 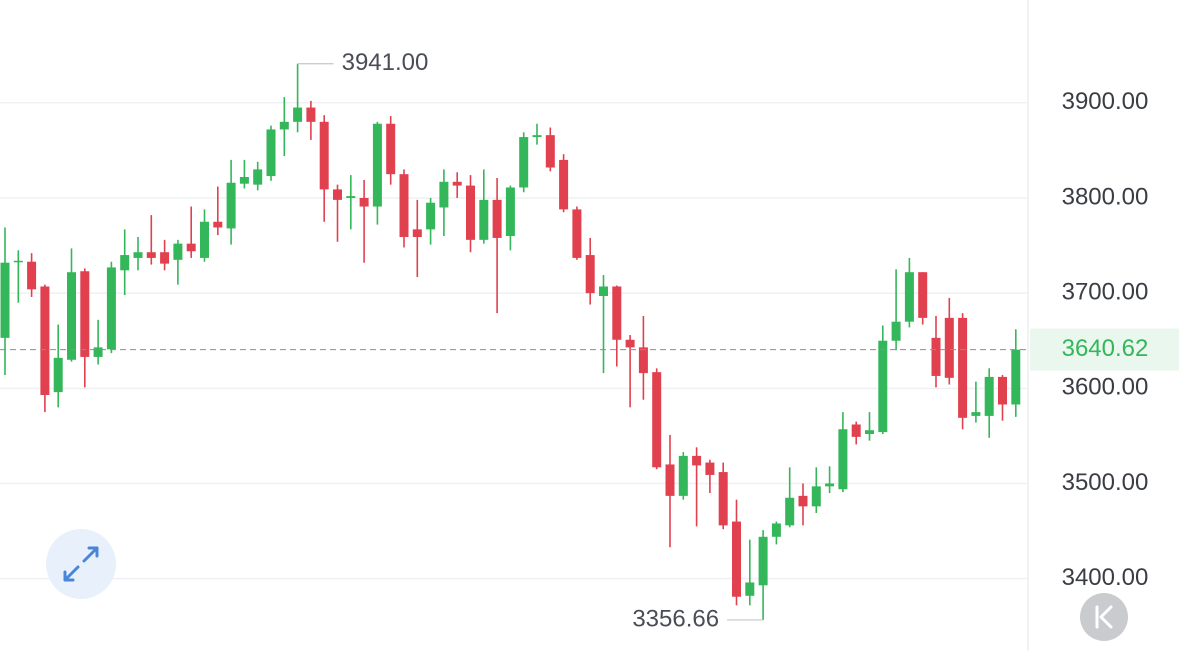 I want to click on expand-button, so click(x=81, y=564).